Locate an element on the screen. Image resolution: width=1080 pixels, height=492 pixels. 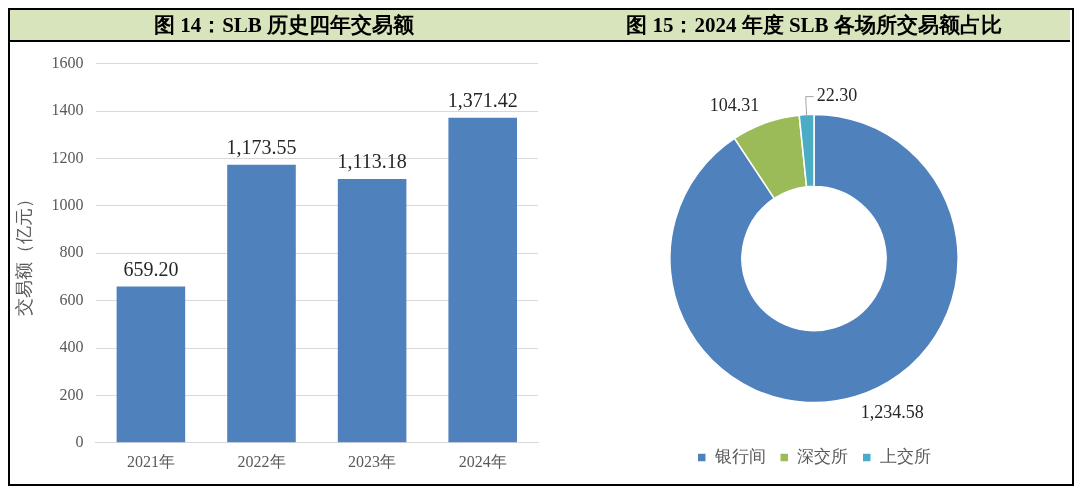
data-label: 22.30 is located at coordinates (837, 95).